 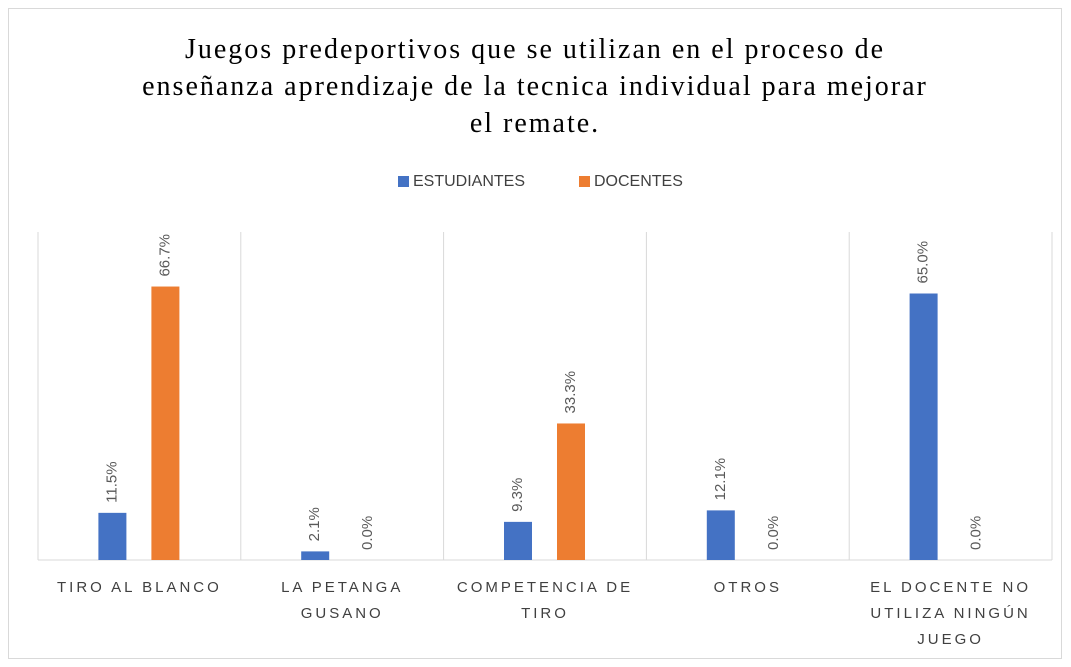 I want to click on x-tick-label: EL DOCENTE NO UTILIZA NINGÚN JUEGO, so click(x=951, y=613).